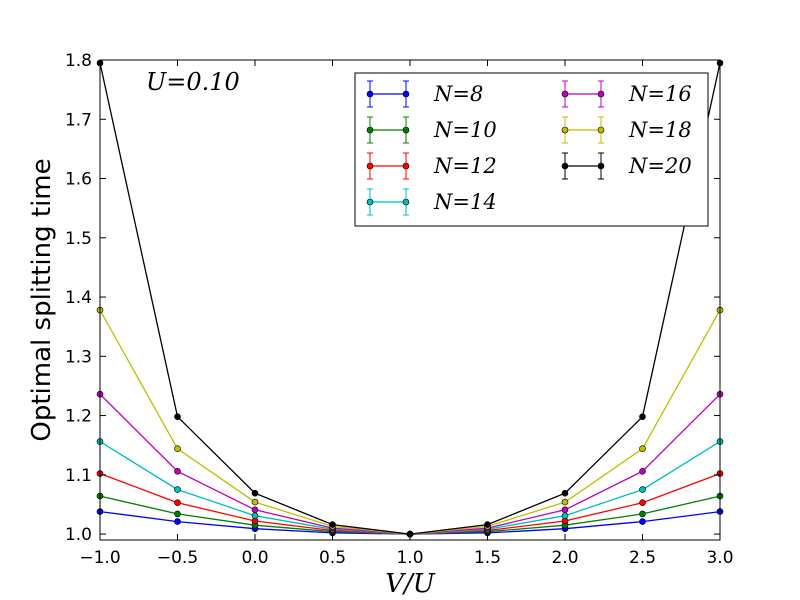  What do you see at coordinates (78, 298) in the screenshot?
I see `y-tick-label: 1.4` at bounding box center [78, 298].